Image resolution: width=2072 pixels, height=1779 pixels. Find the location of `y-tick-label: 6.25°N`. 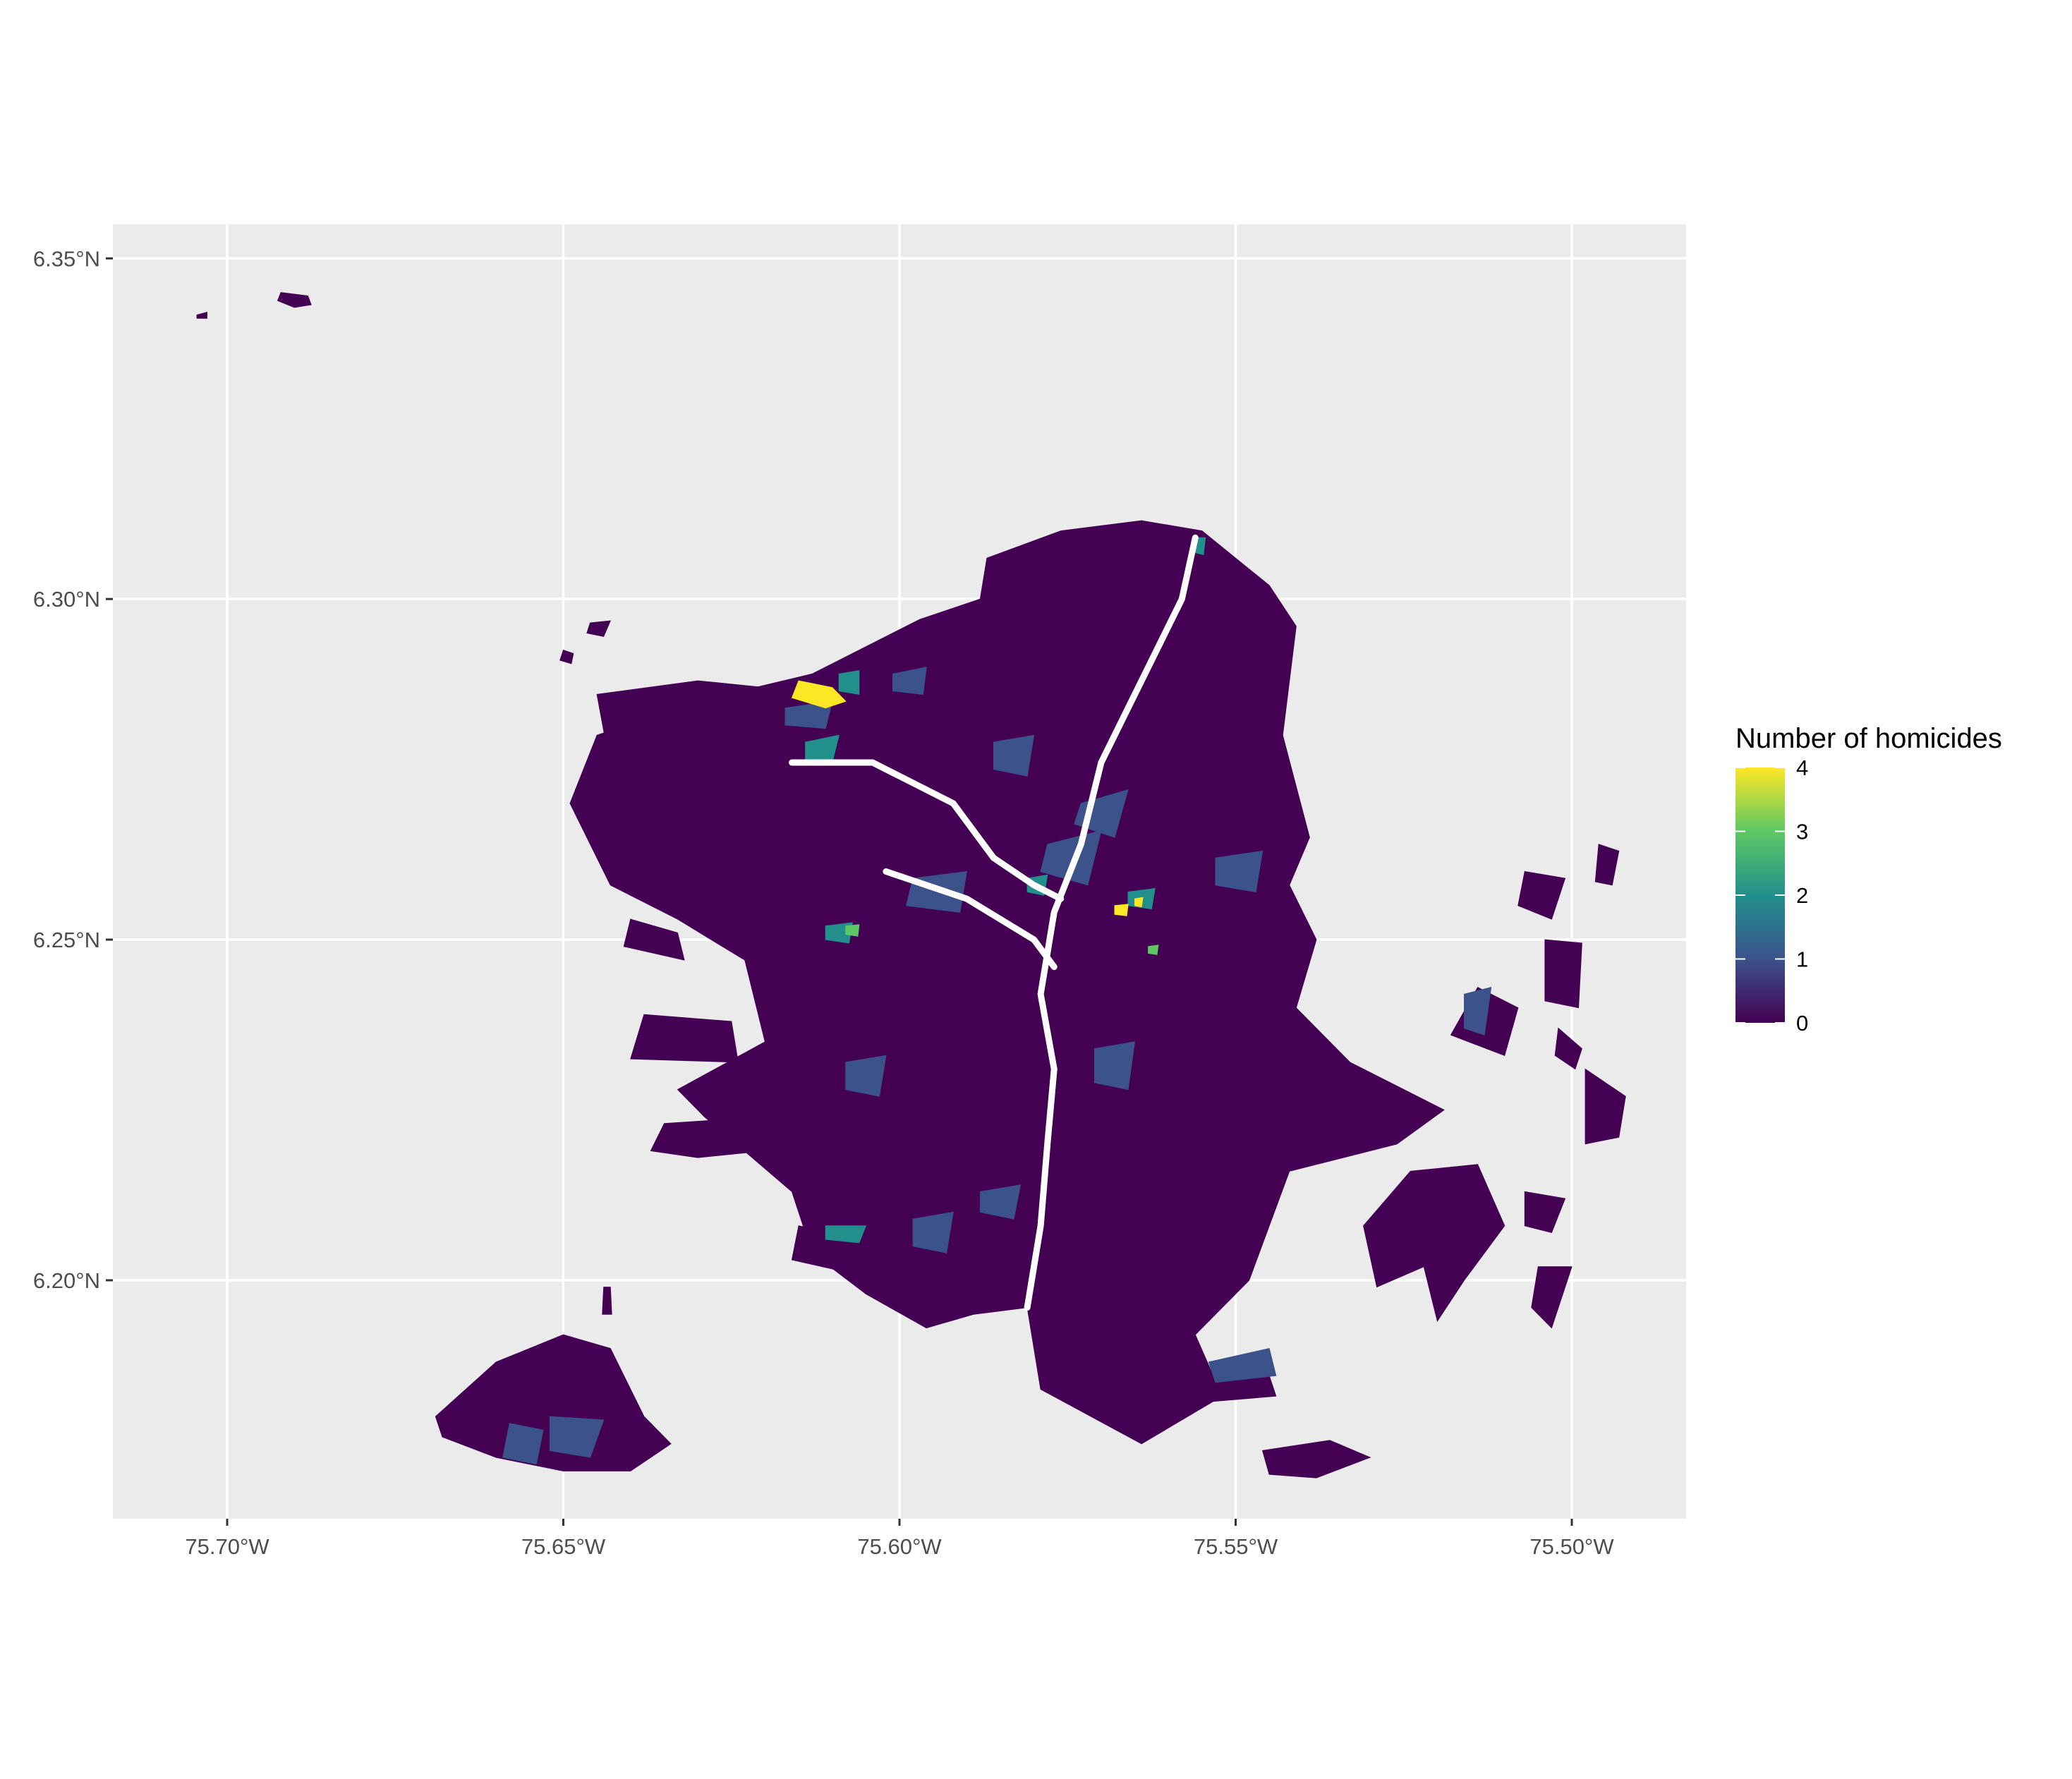

y-tick-label: 6.25°N is located at coordinates (66, 940).